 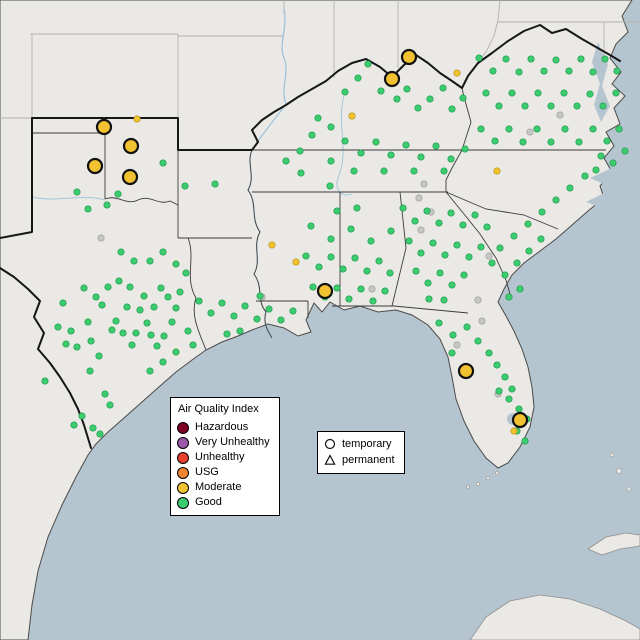 What do you see at coordinates (330, 459) in the screenshot?
I see `permanent-triangle-icon` at bounding box center [330, 459].